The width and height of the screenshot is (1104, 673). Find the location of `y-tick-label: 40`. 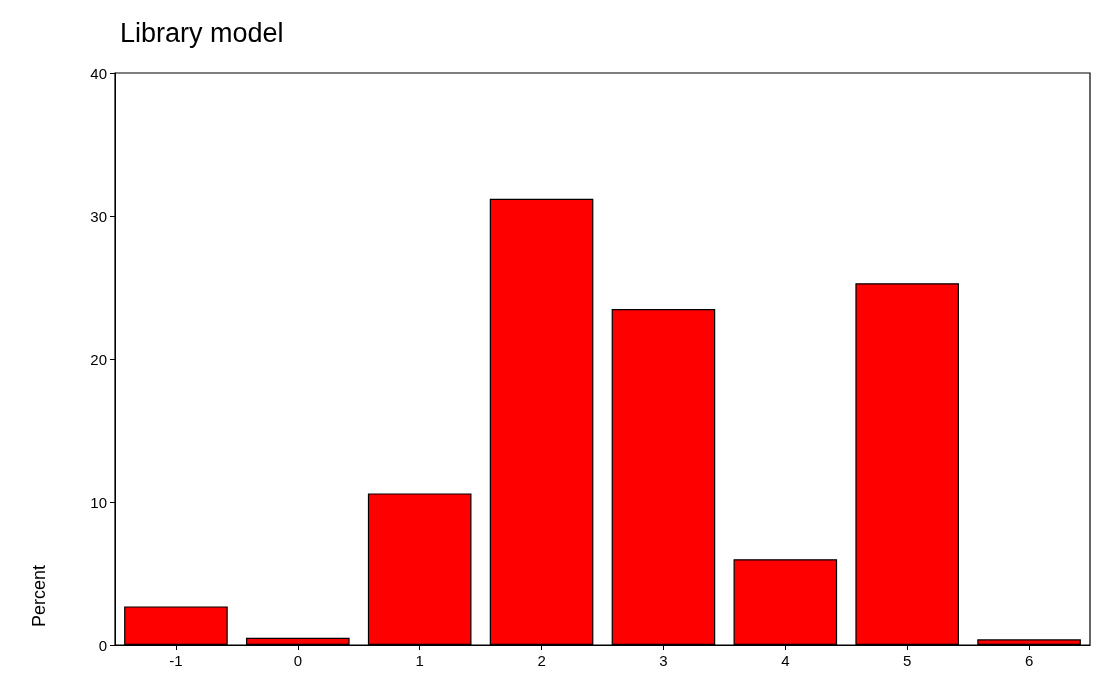

y-tick-label: 40 is located at coordinates (98, 73).